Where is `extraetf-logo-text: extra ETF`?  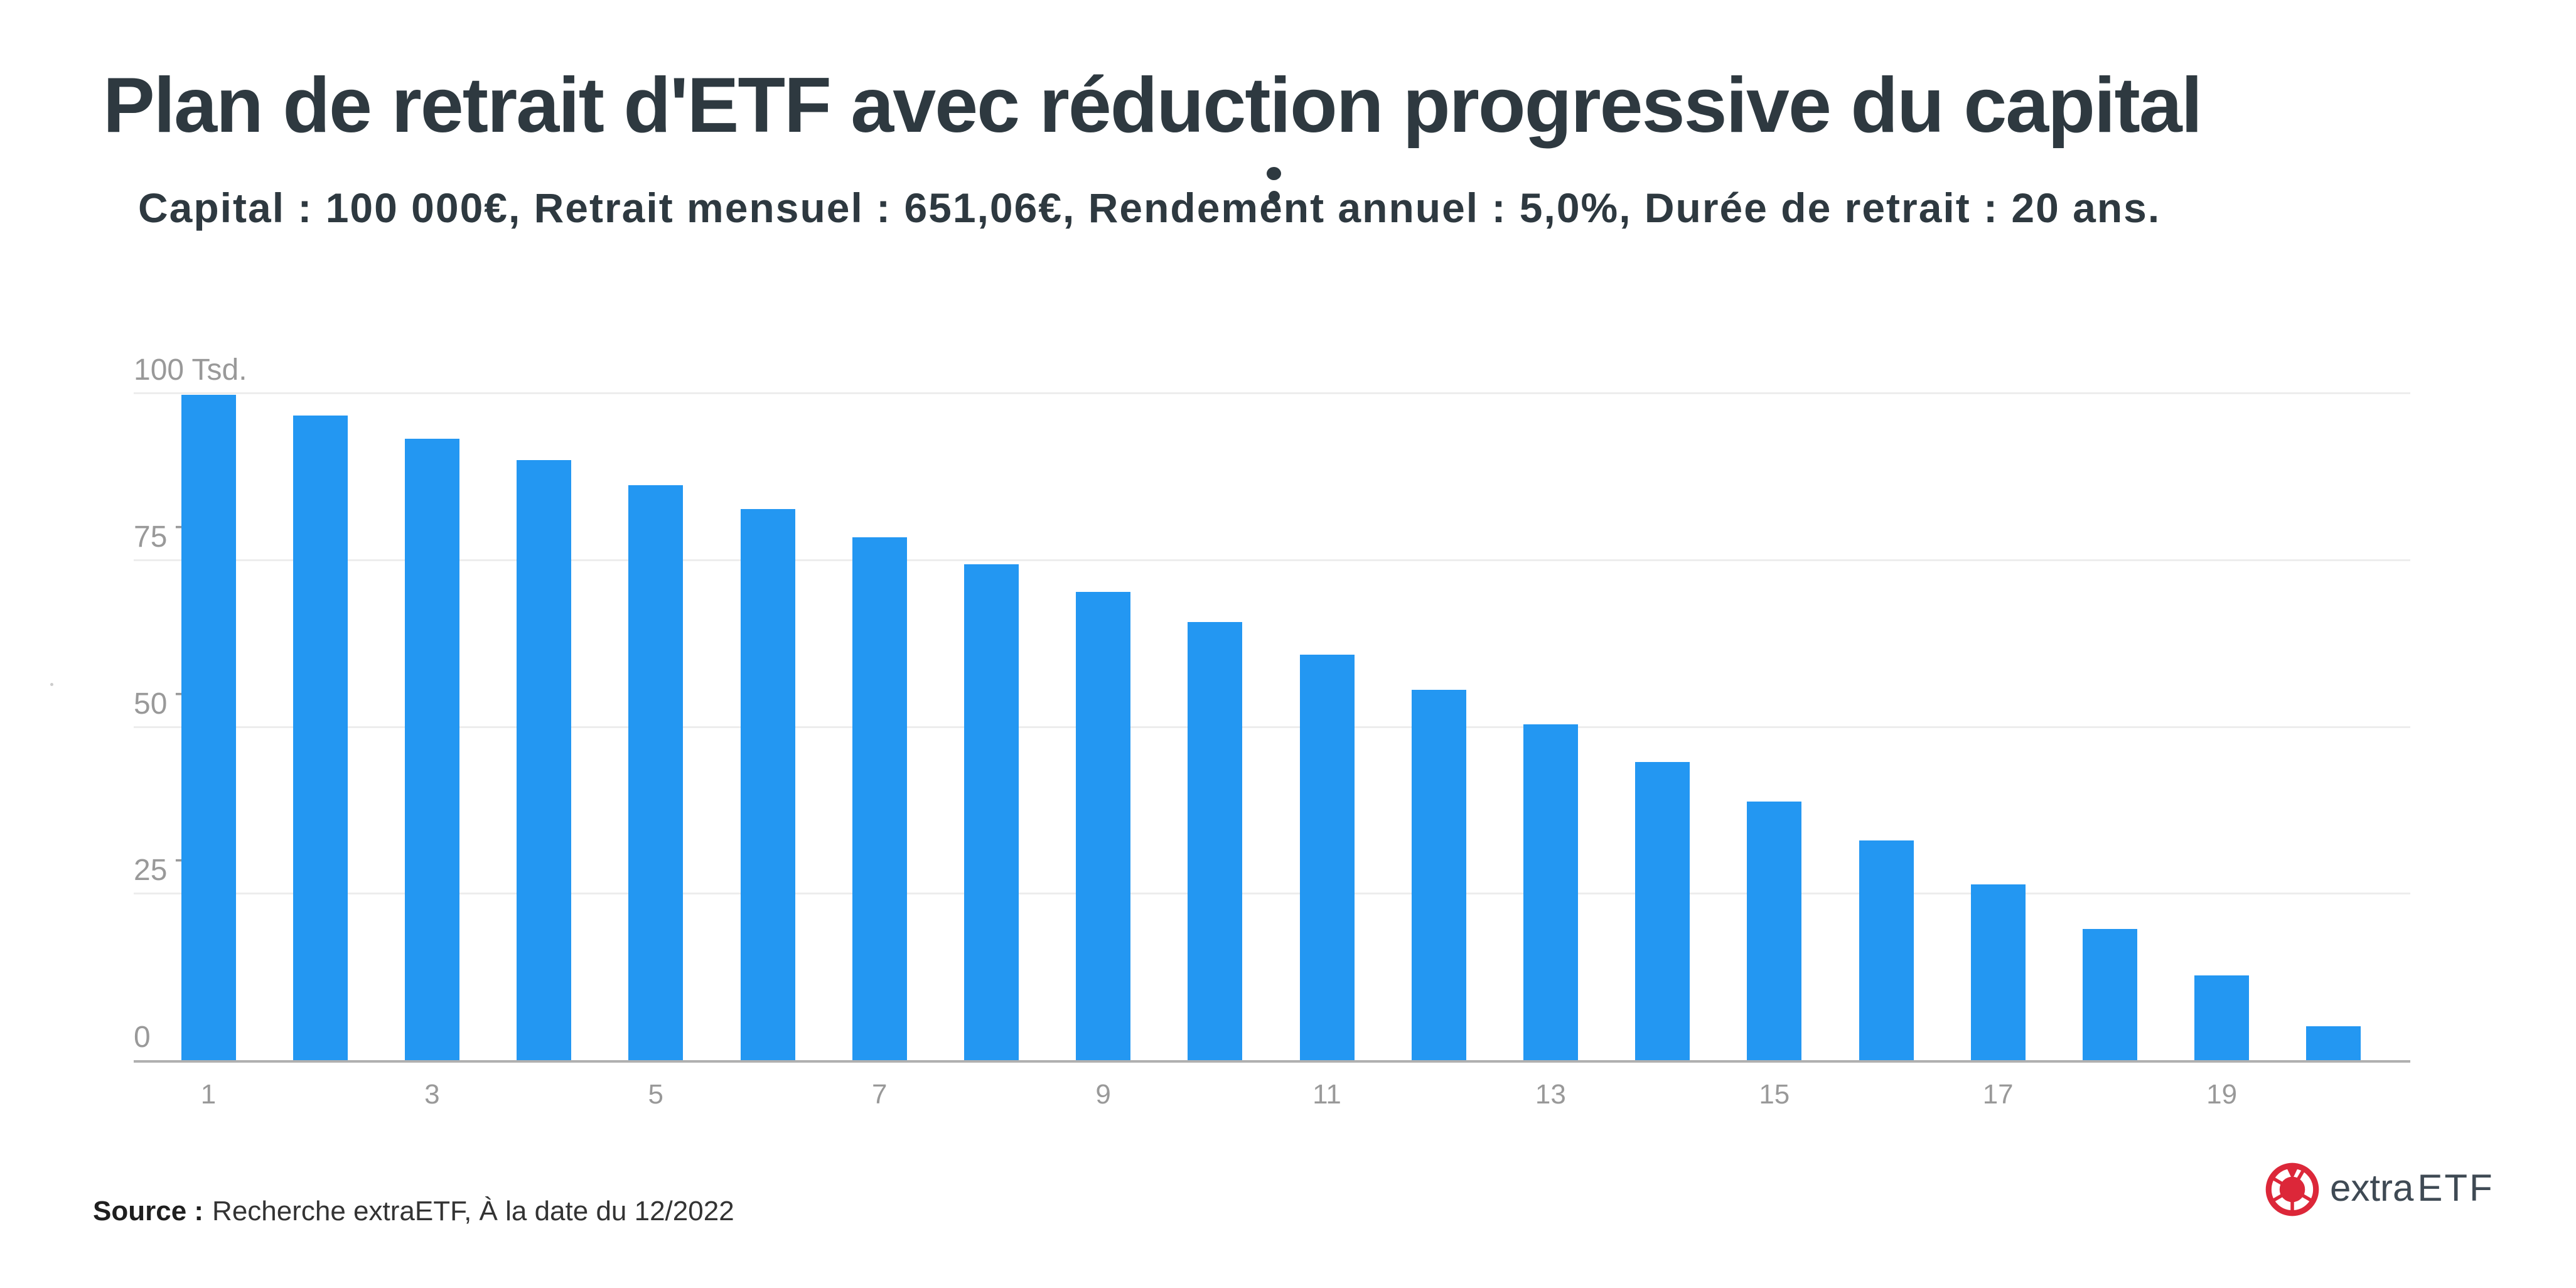
extraetf-logo-text: extra ETF is located at coordinates (2412, 1188).